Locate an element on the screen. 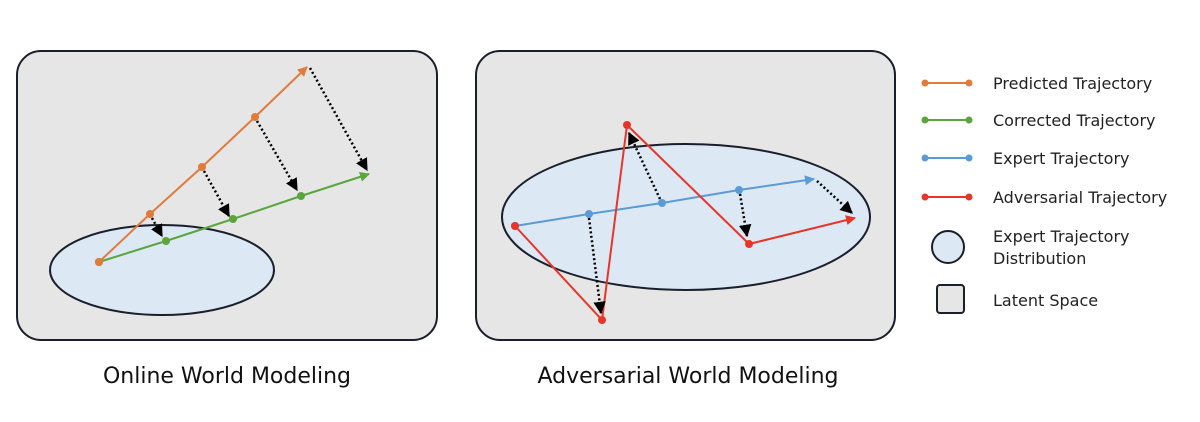 The height and width of the screenshot is (422, 1200). legend-label: Adversarial Trajectory is located at coordinates (1080, 197).